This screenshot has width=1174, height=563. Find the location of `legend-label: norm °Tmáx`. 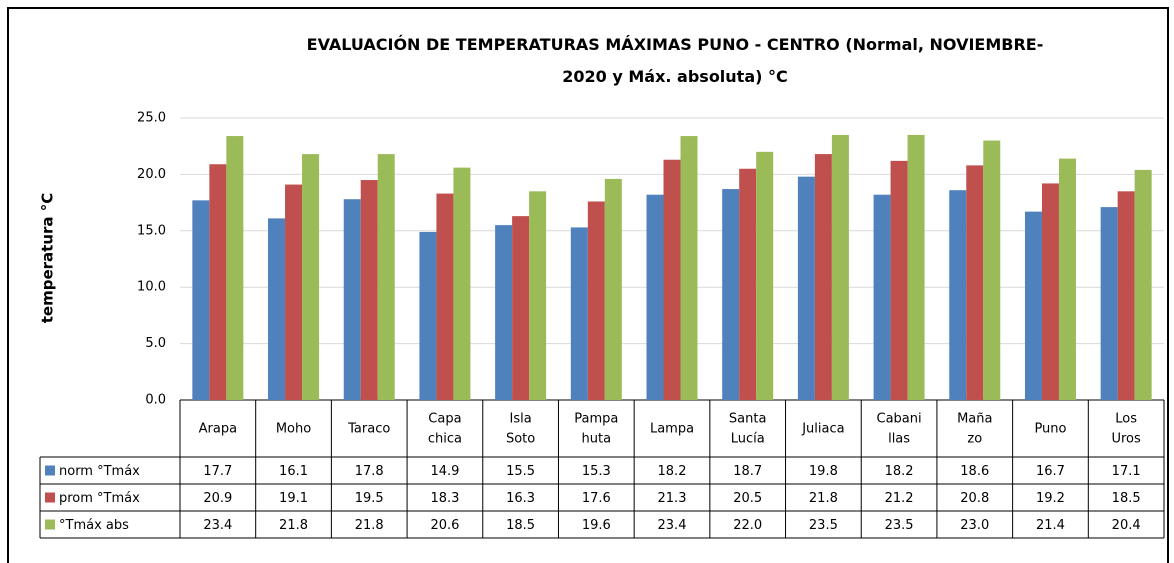

legend-label: norm °Tmáx is located at coordinates (99, 471).